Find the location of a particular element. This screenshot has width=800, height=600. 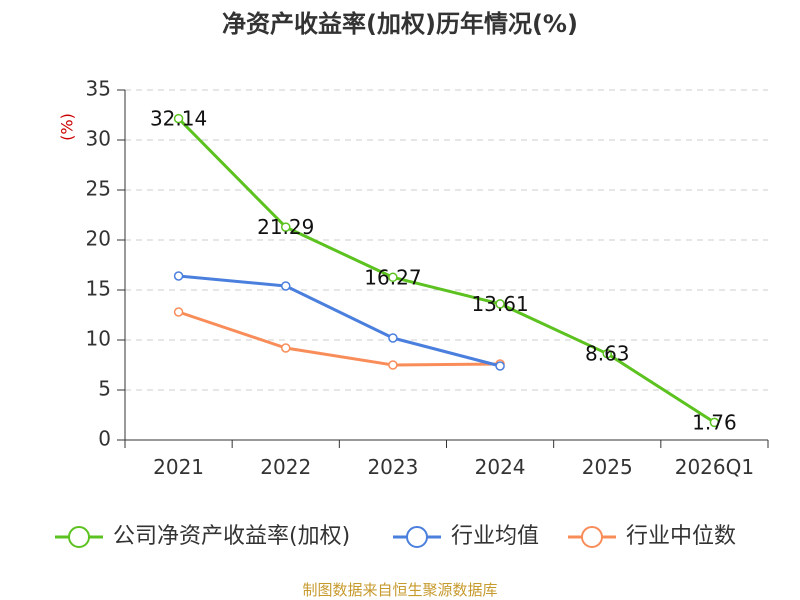

y-axis-label: (%) is located at coordinates (67, 127).